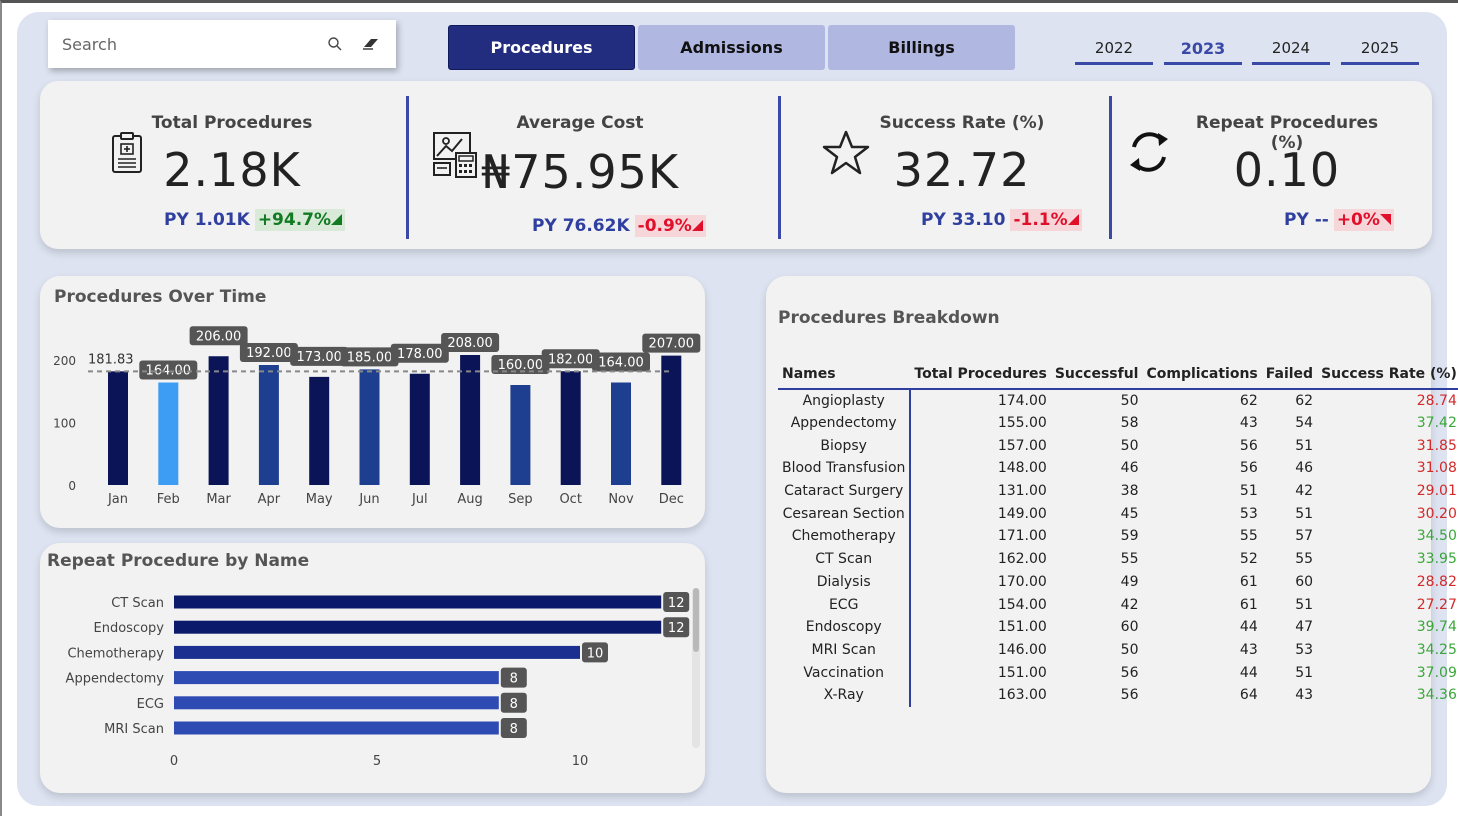 The image size is (1458, 816). I want to click on table-row: X-Ray 163.00 56 64 43 34.36, so click(1118, 695).